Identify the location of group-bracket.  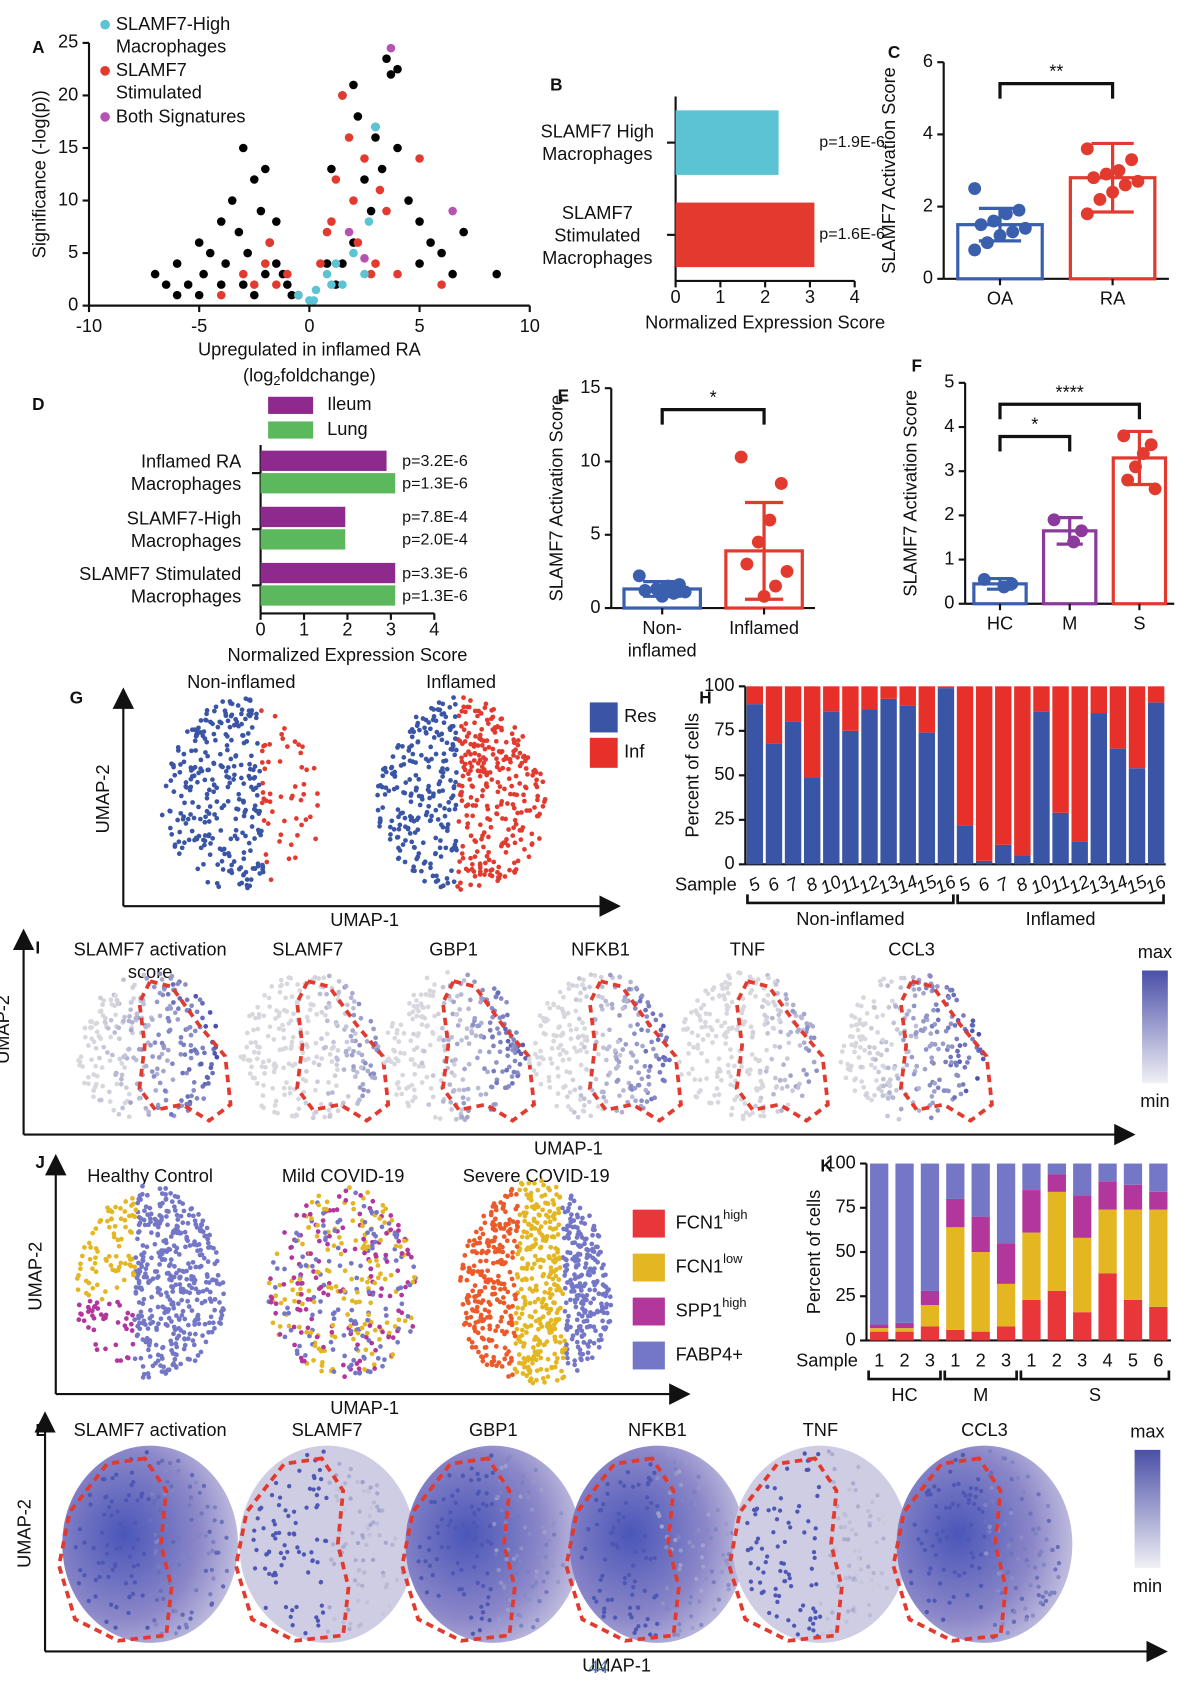
(904, 1375).